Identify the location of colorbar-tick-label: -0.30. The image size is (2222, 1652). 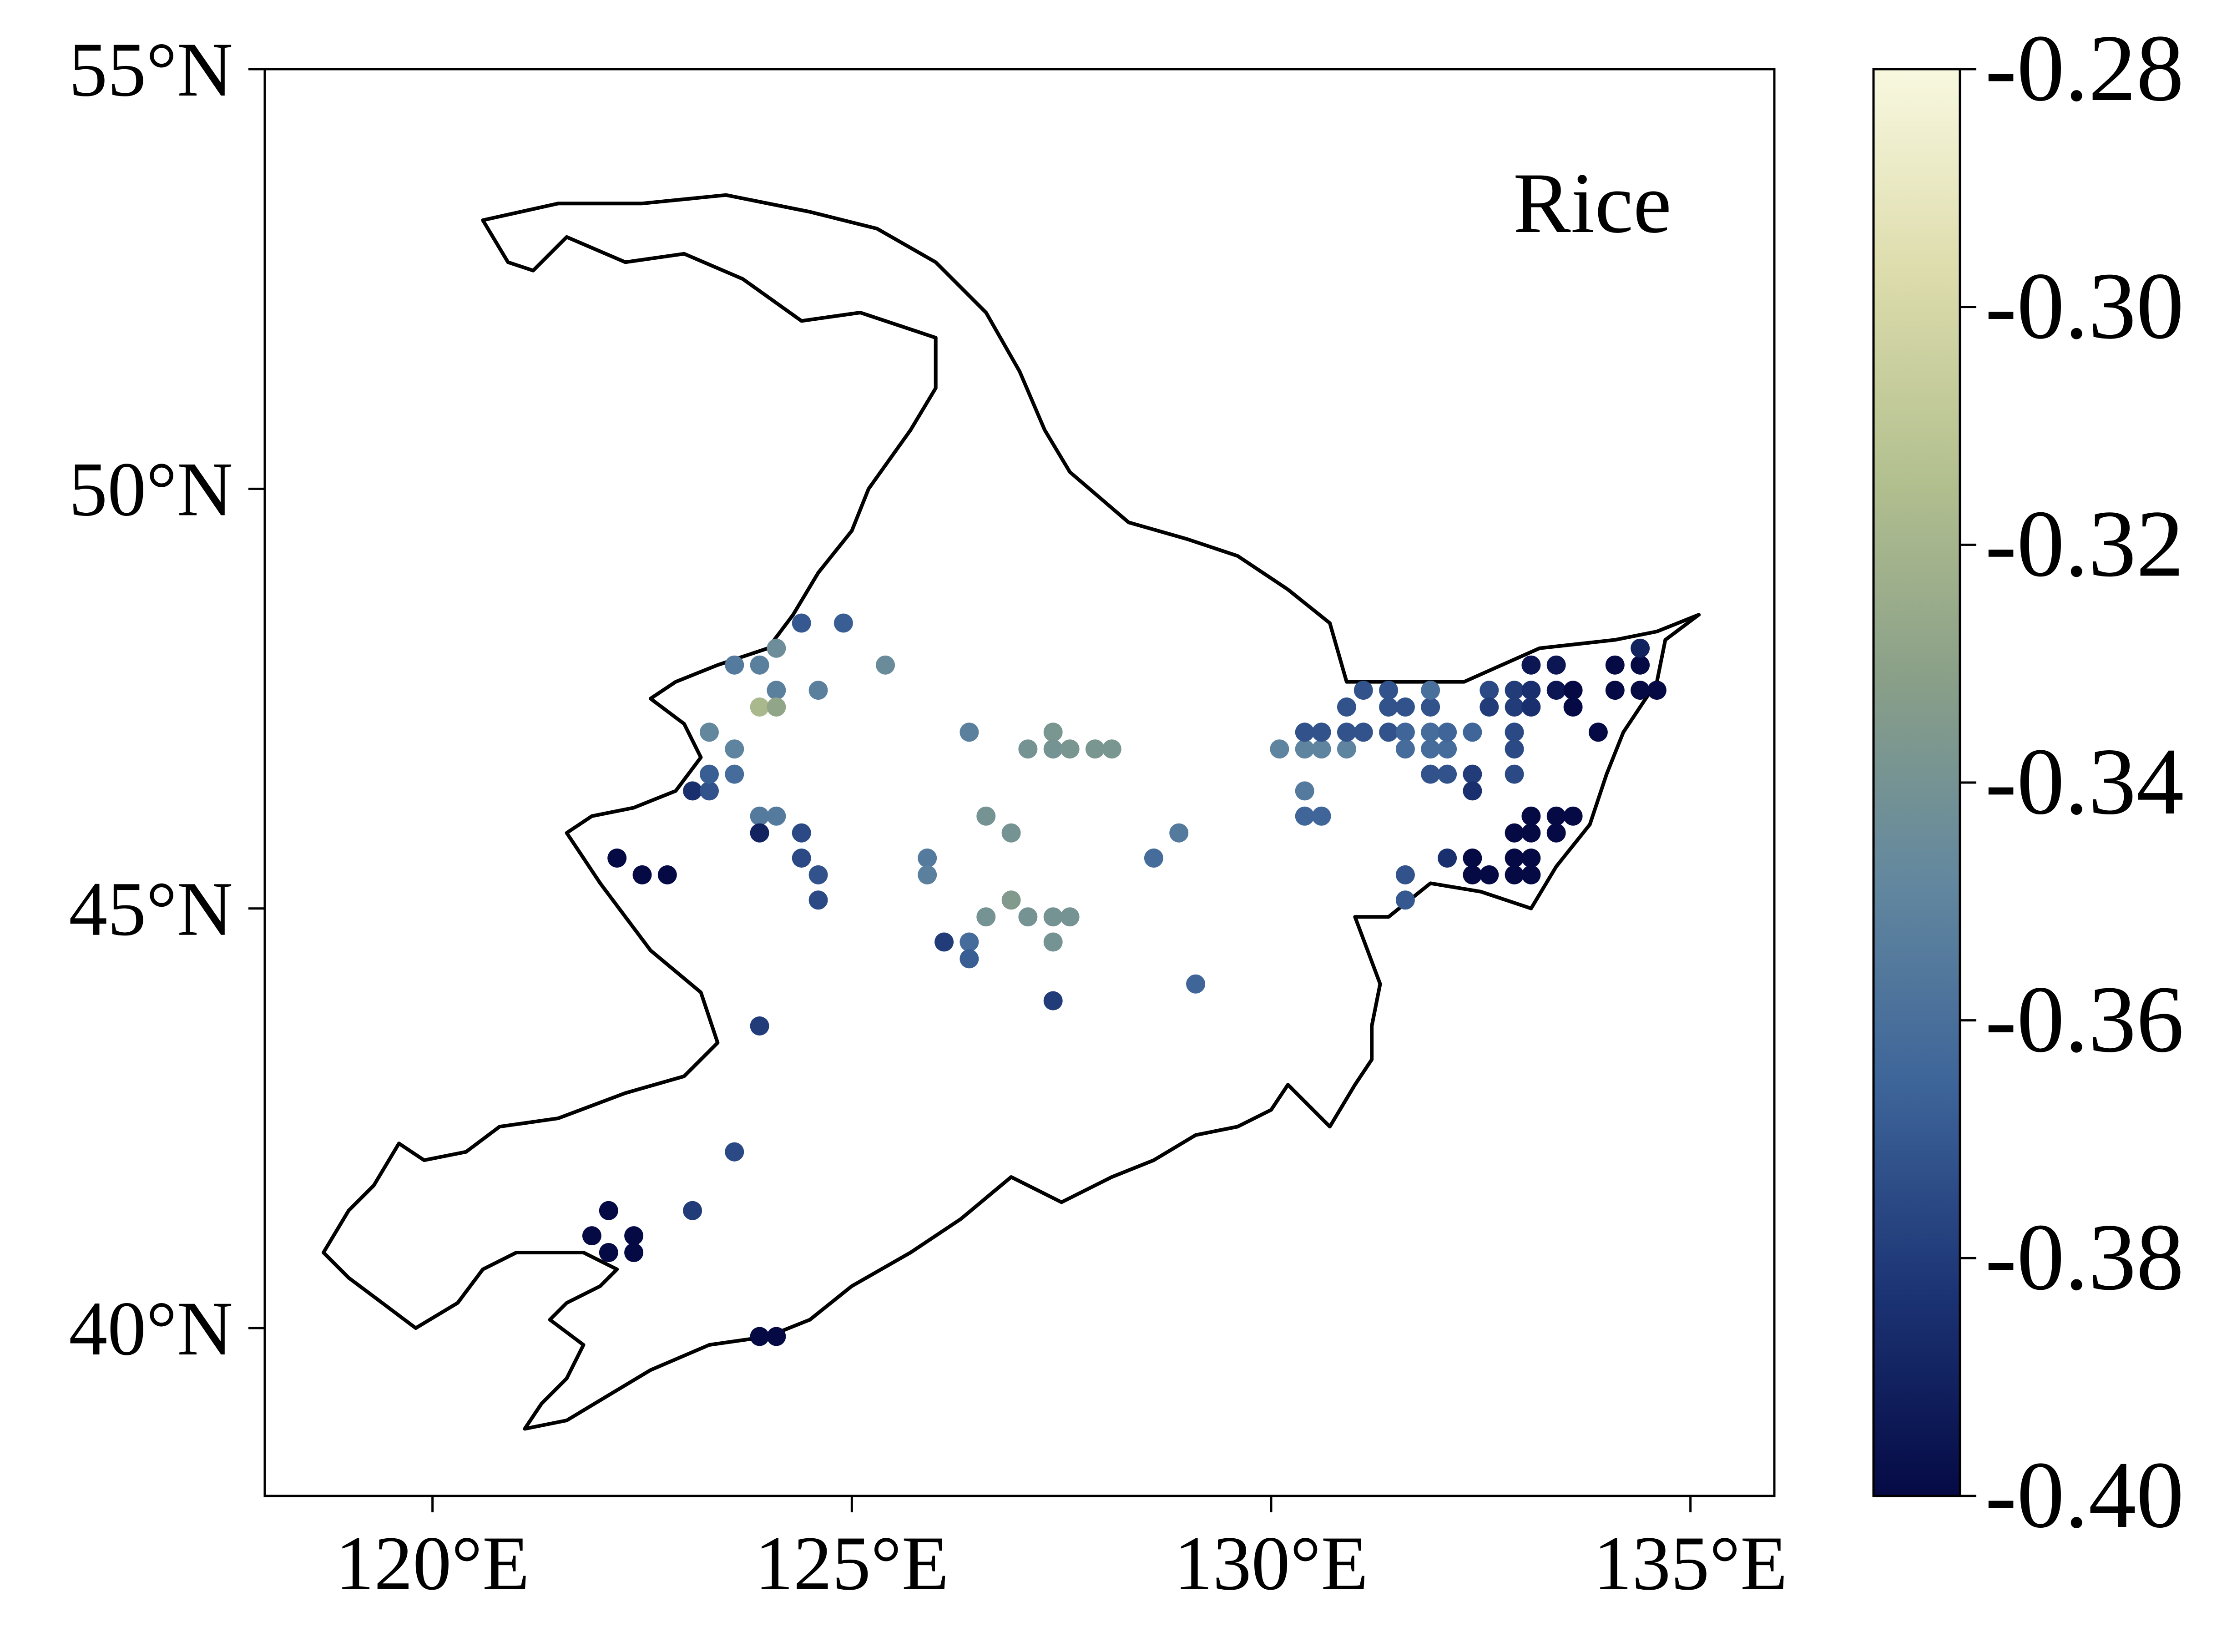
(2084, 306).